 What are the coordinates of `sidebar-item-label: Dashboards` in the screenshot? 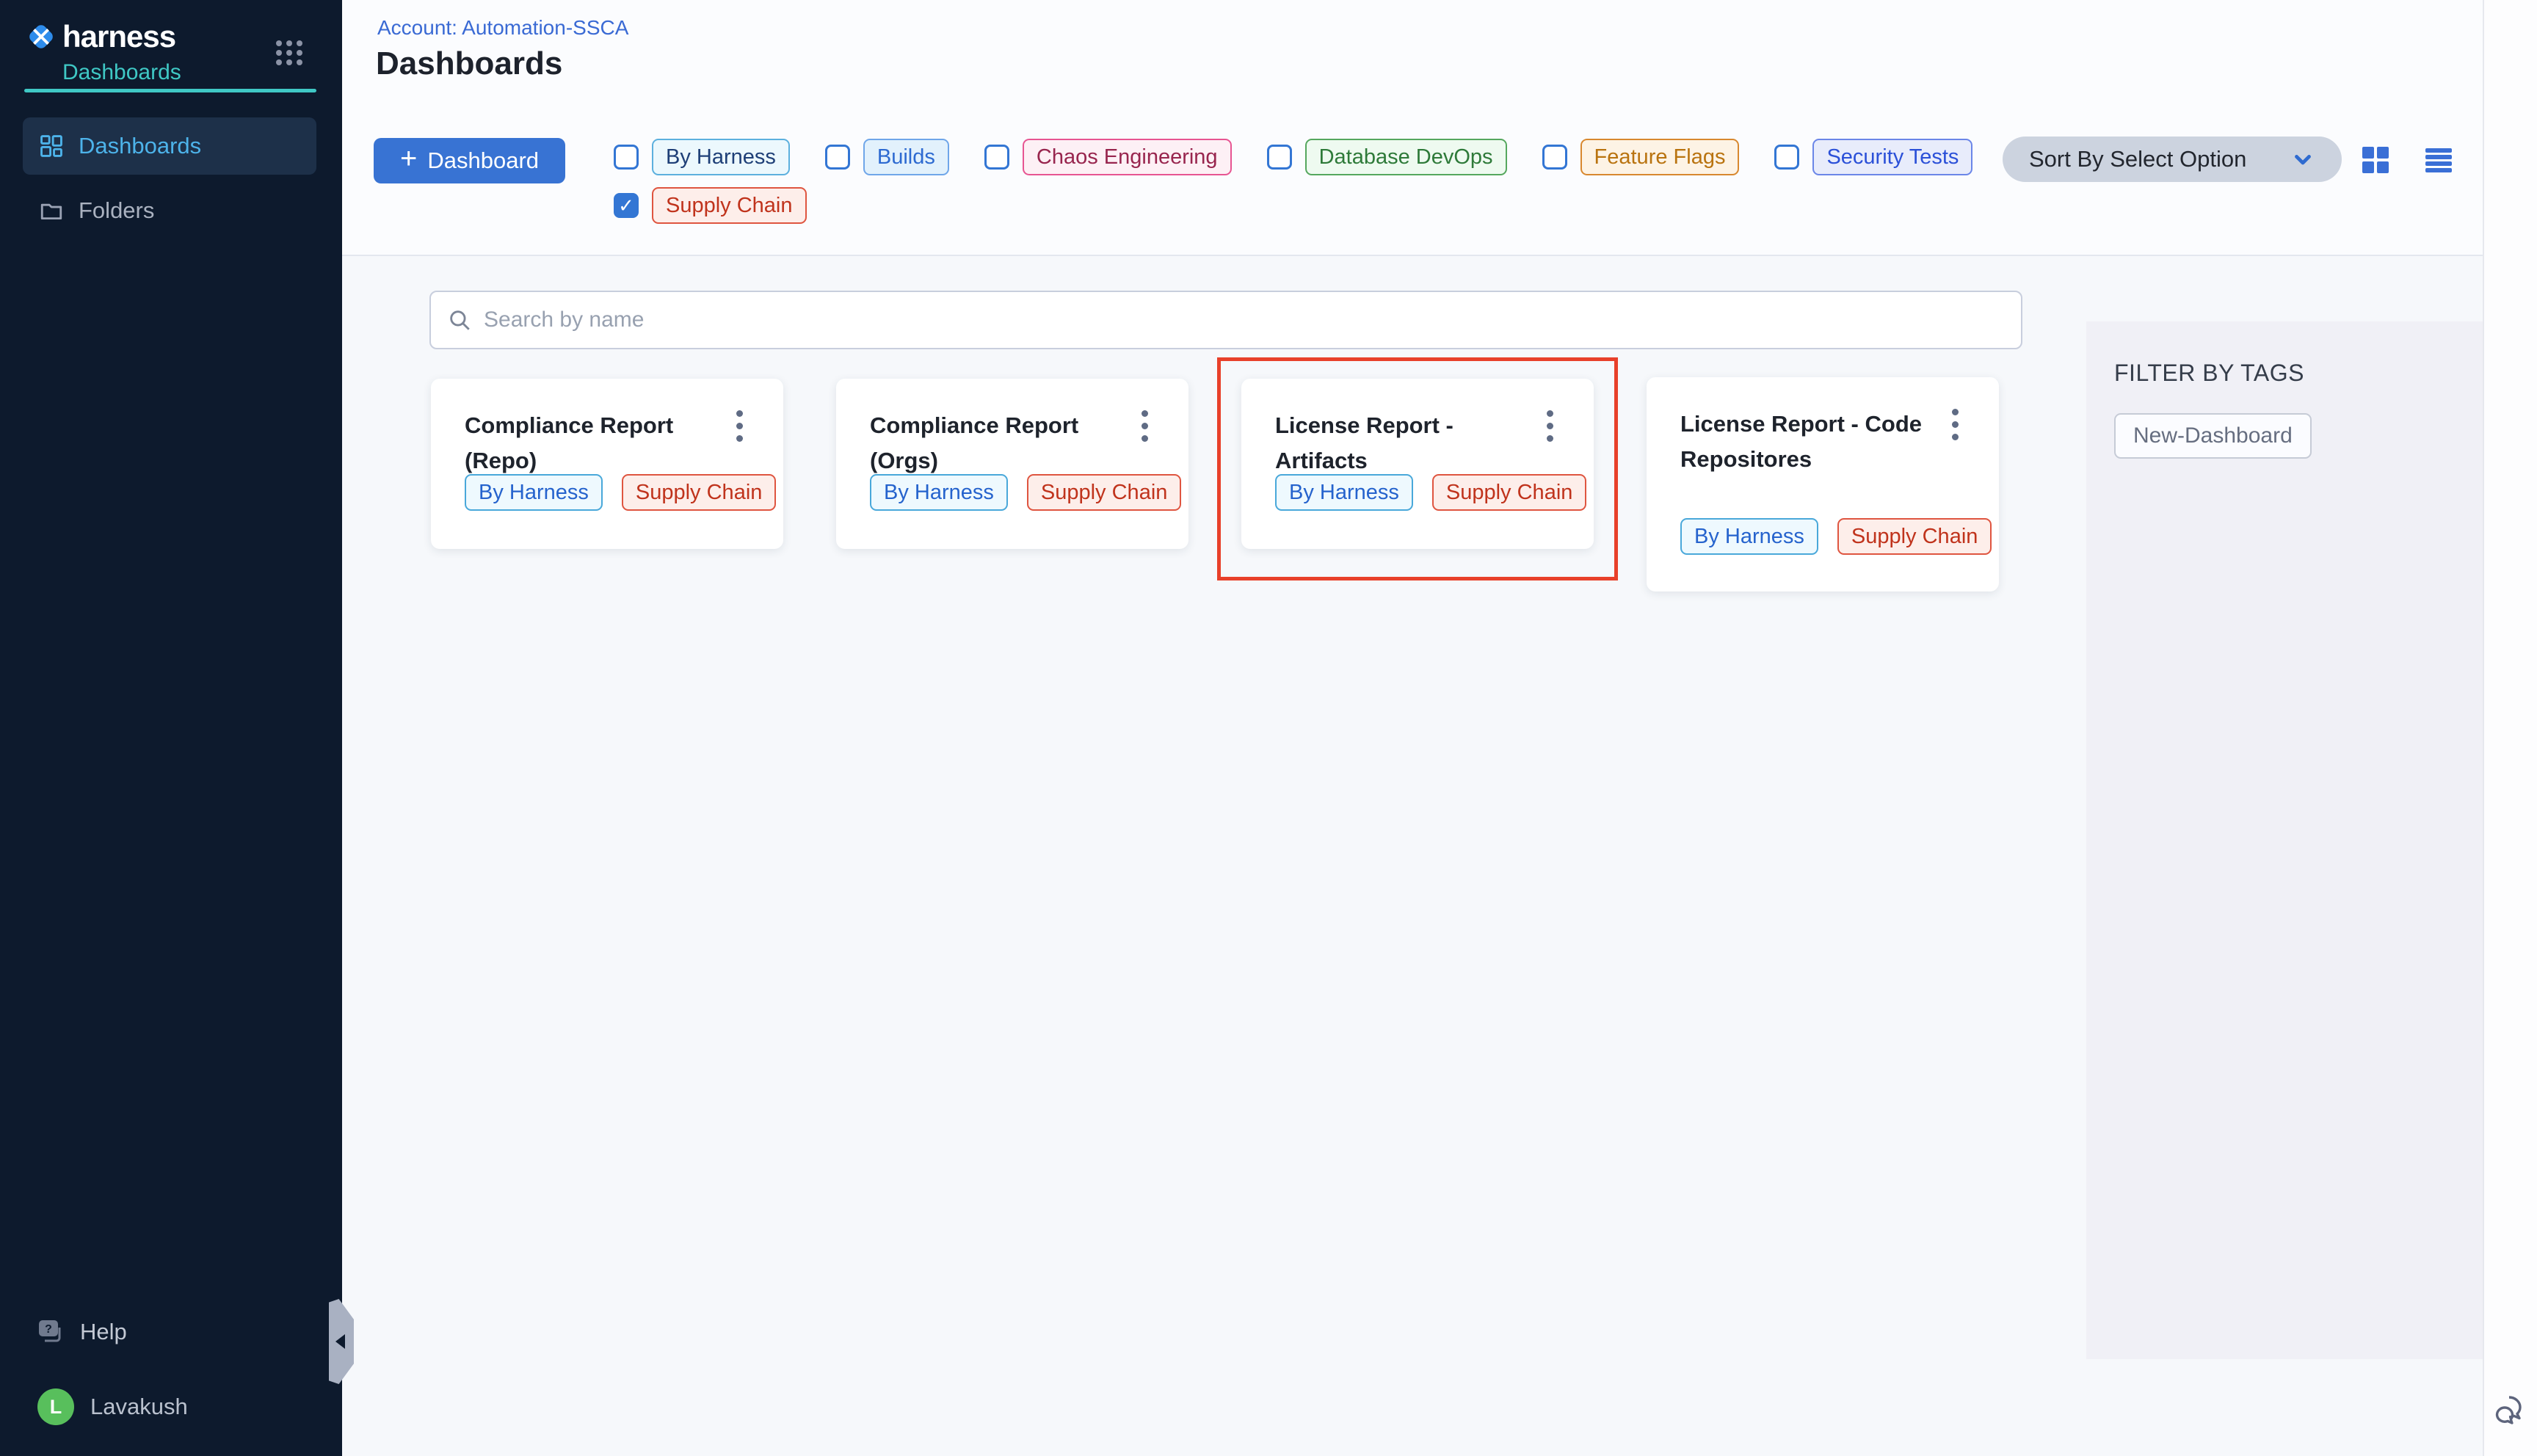 It's located at (140, 146).